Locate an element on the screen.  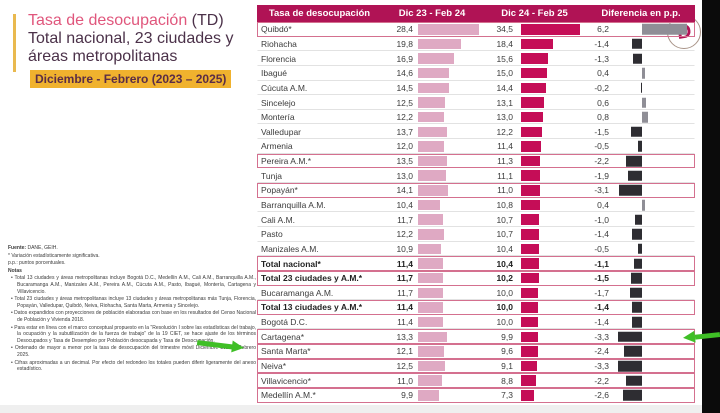
city-name: Montería is located at coordinates (278, 117).